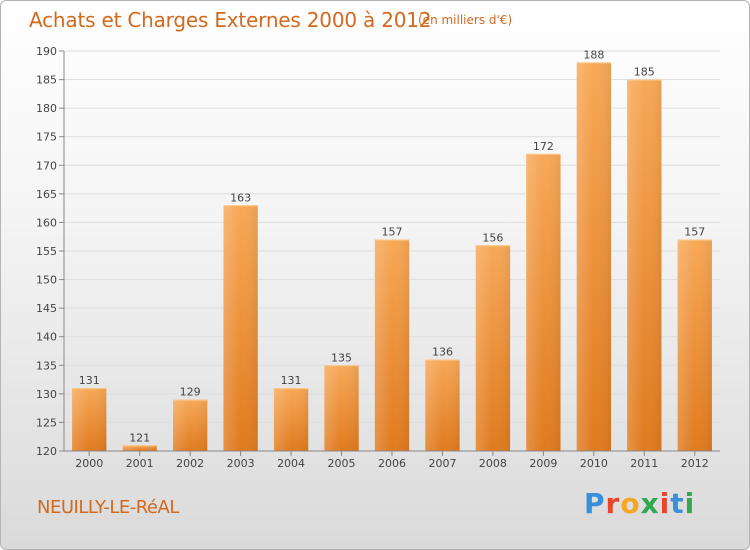 Image resolution: width=750 pixels, height=550 pixels. I want to click on x-tick-label: 2000, so click(89, 463).